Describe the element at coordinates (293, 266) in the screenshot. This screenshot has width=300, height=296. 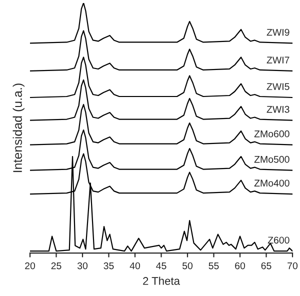
I see `x-tick-label: 70` at that location.